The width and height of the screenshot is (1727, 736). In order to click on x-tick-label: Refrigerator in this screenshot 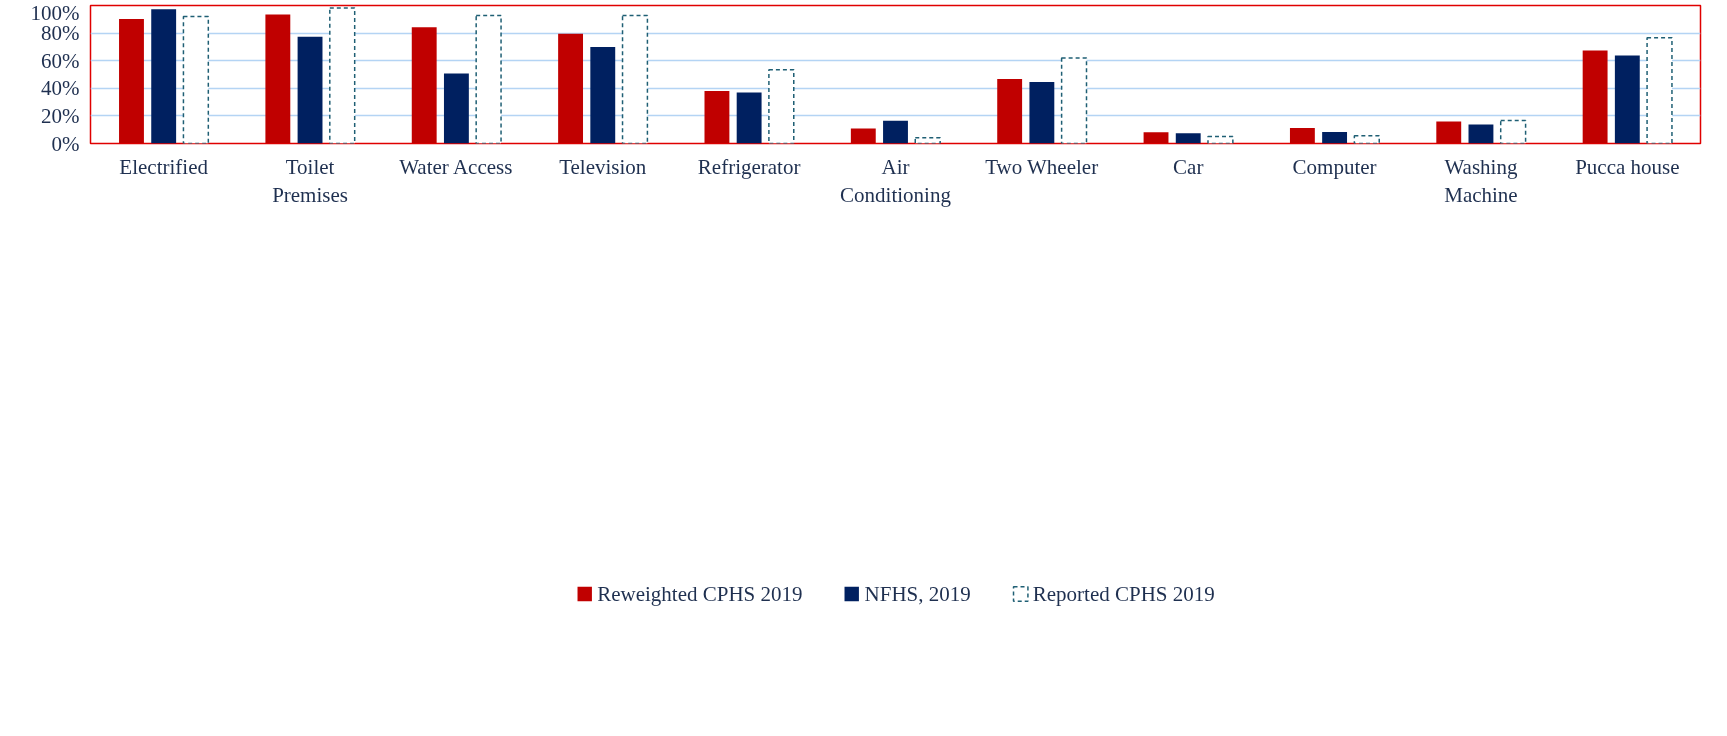, I will do `click(749, 166)`.